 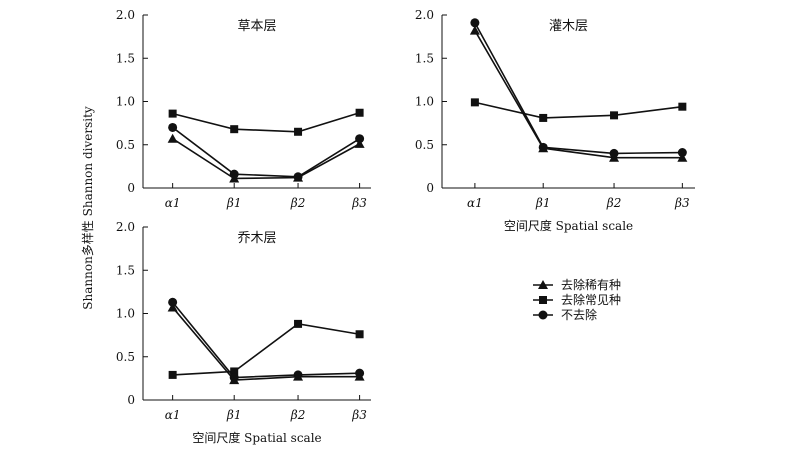 What do you see at coordinates (87, 208) in the screenshot?
I see `y-axis-label: Shannon多样性 Shannon diversity` at bounding box center [87, 208].